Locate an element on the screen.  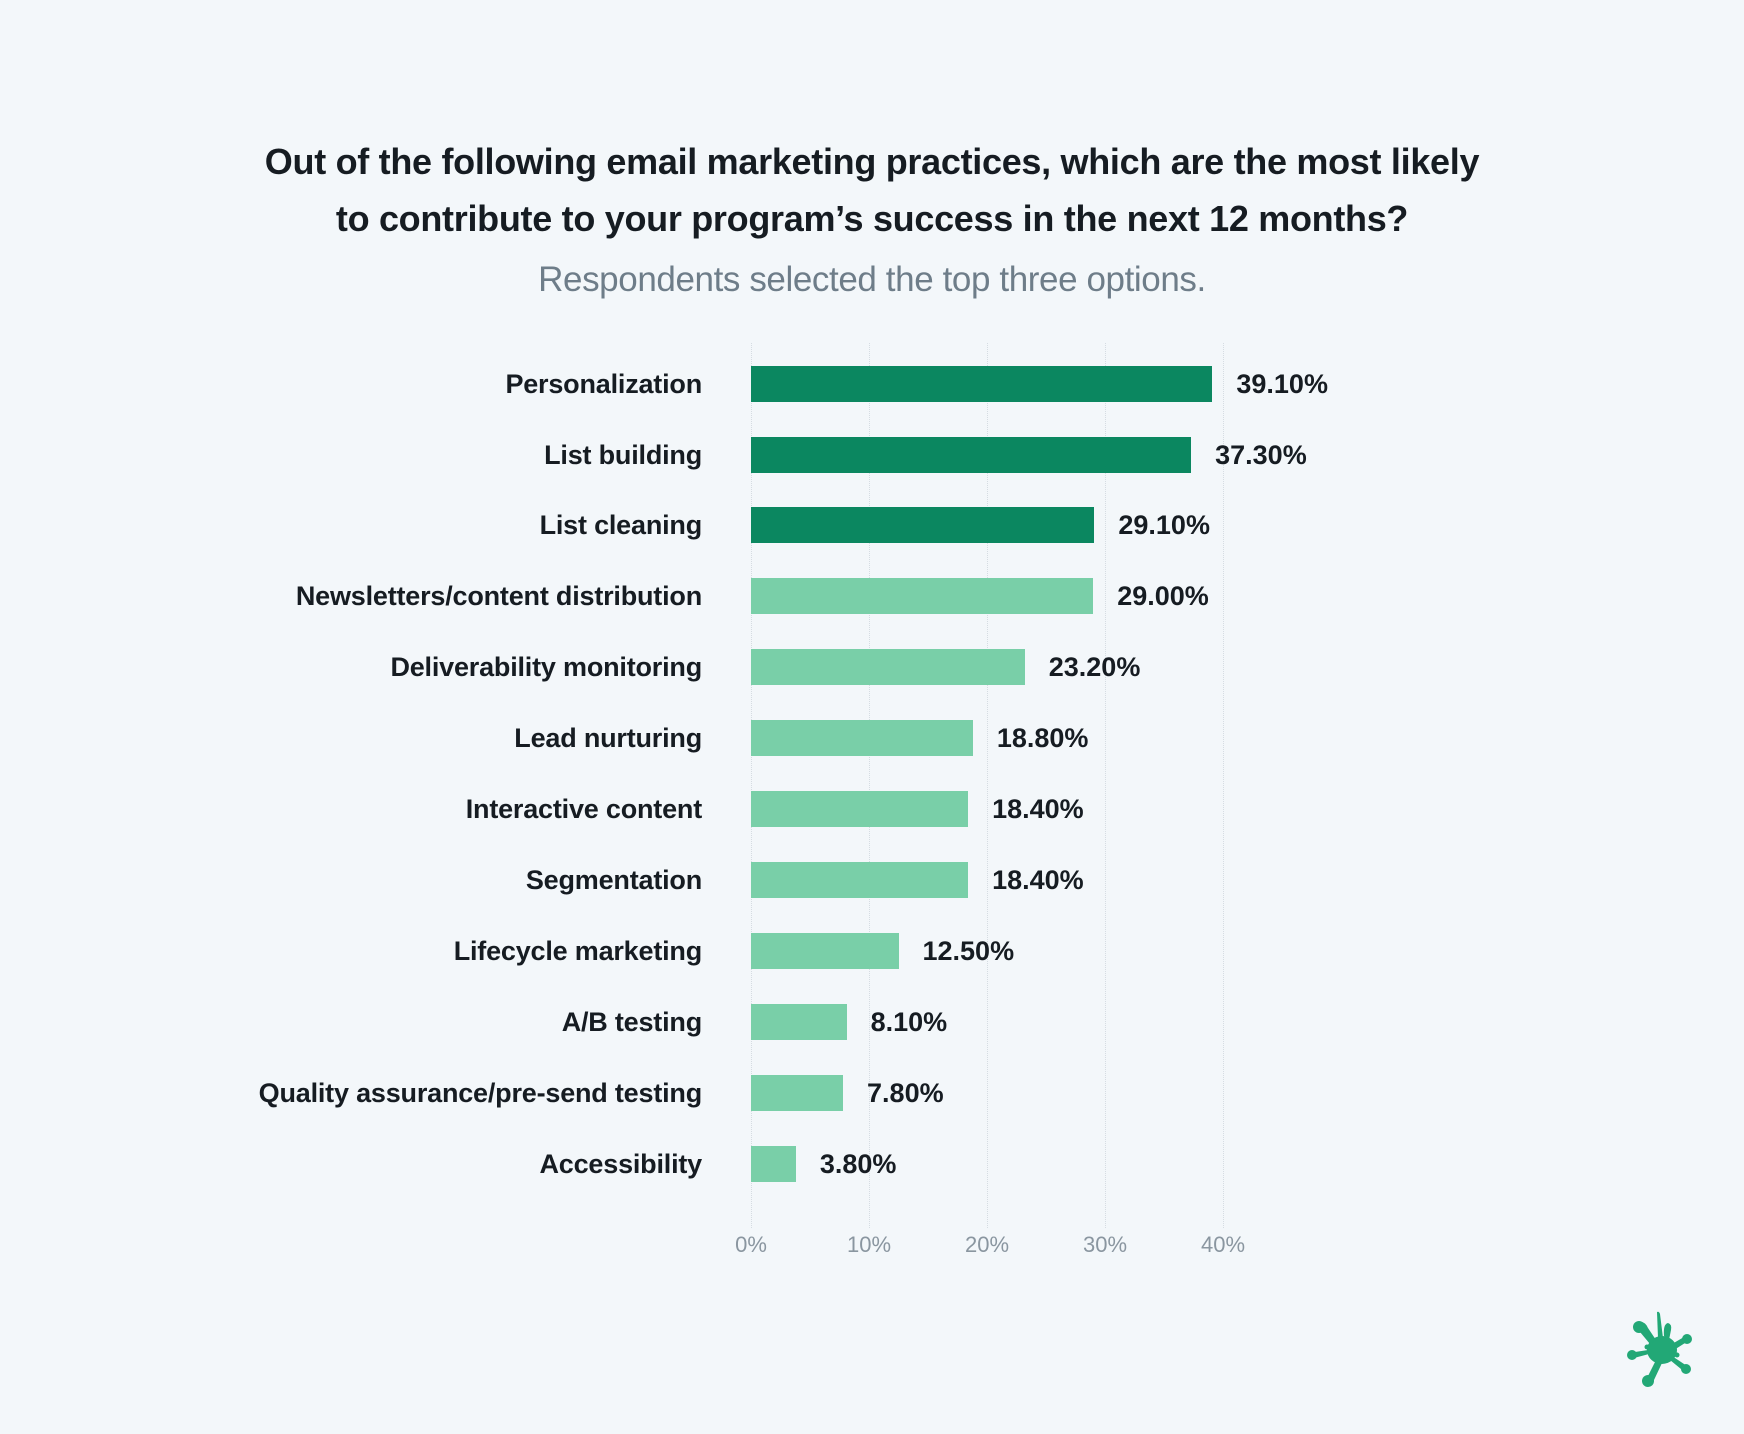
bar-value-label: 8.10% is located at coordinates (909, 1022).